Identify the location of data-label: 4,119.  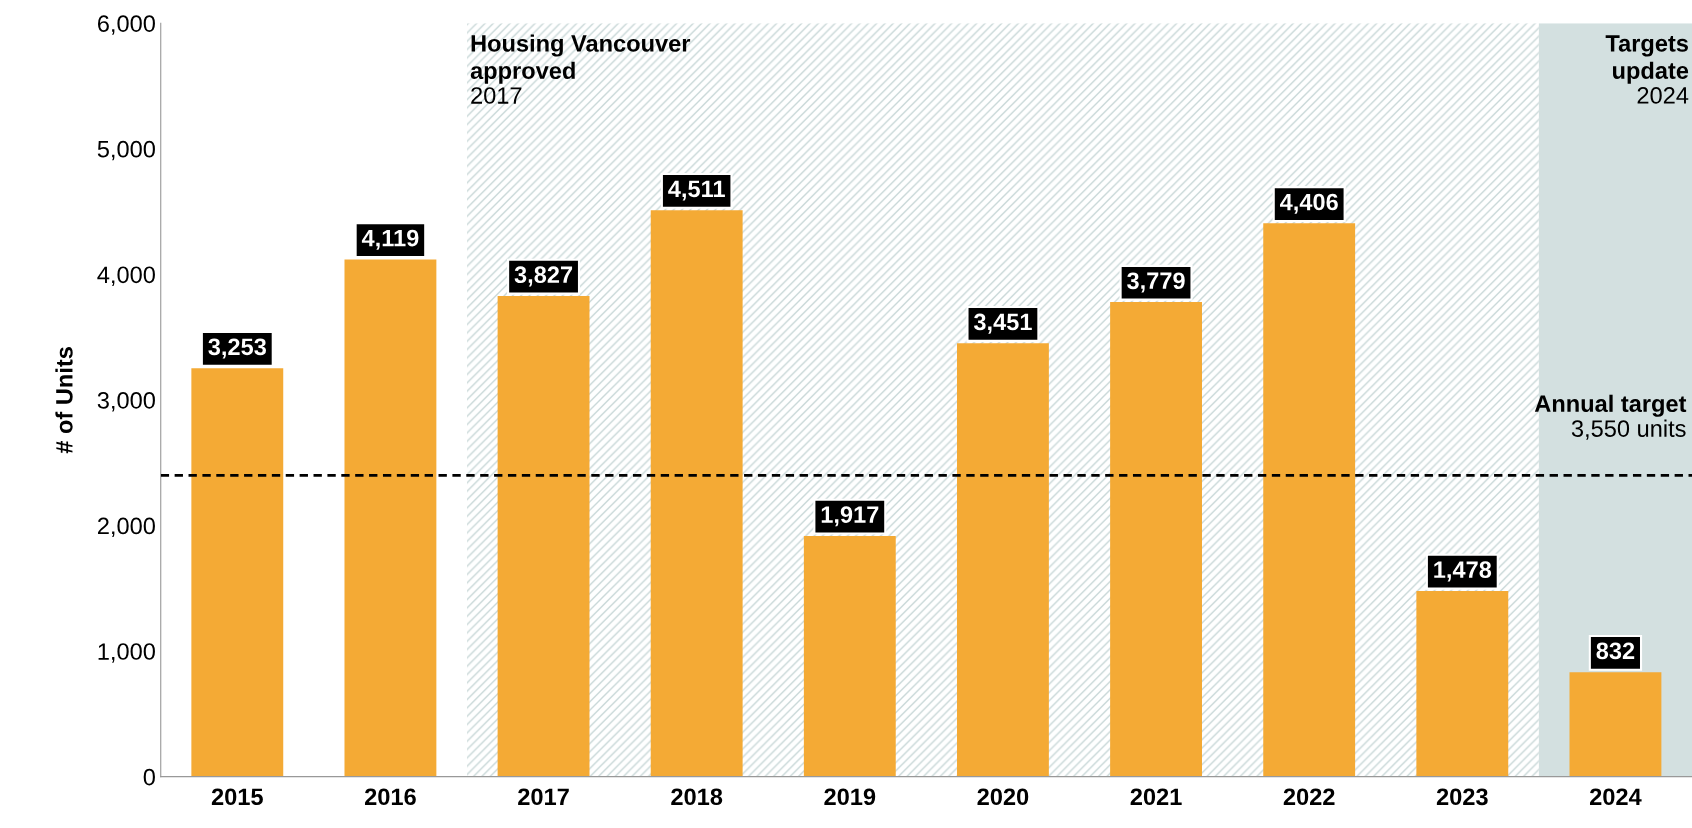
(390, 239).